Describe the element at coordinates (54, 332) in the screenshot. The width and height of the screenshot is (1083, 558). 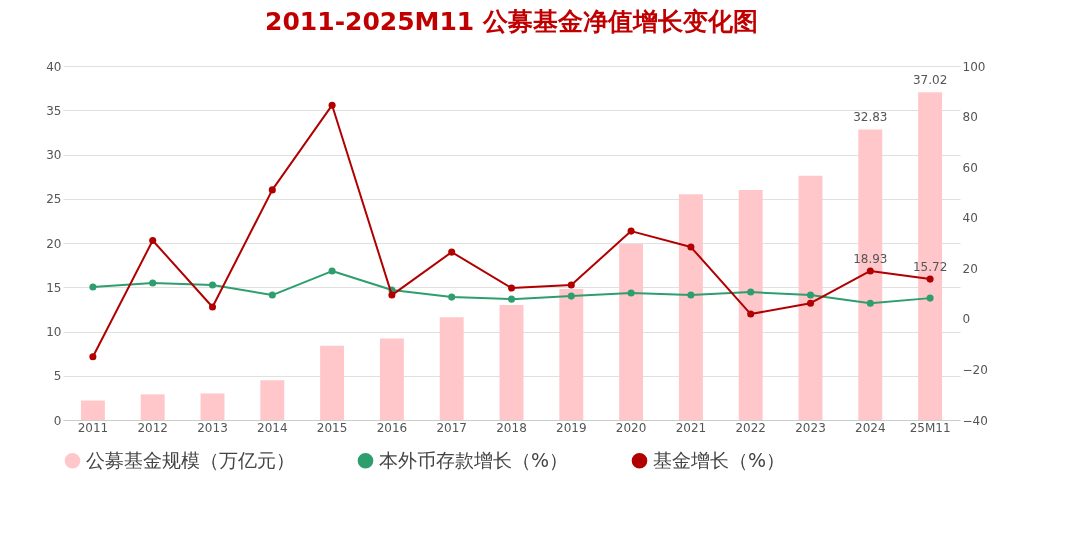
I see `y-tick-label: 10` at that location.